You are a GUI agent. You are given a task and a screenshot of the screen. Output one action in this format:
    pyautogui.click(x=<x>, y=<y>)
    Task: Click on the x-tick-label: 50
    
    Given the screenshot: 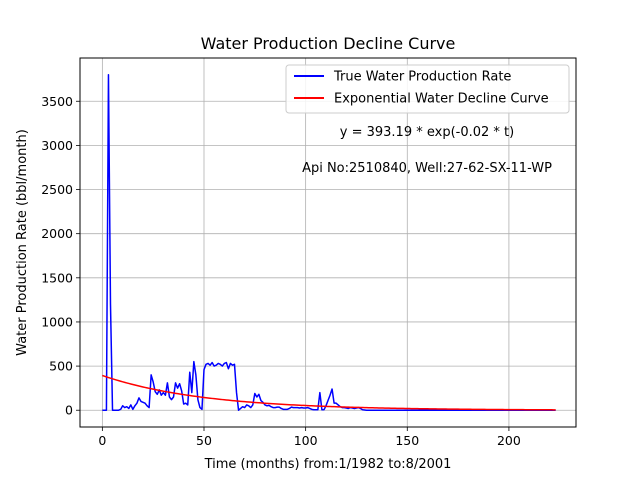 What is the action you would take?
    pyautogui.click(x=204, y=440)
    